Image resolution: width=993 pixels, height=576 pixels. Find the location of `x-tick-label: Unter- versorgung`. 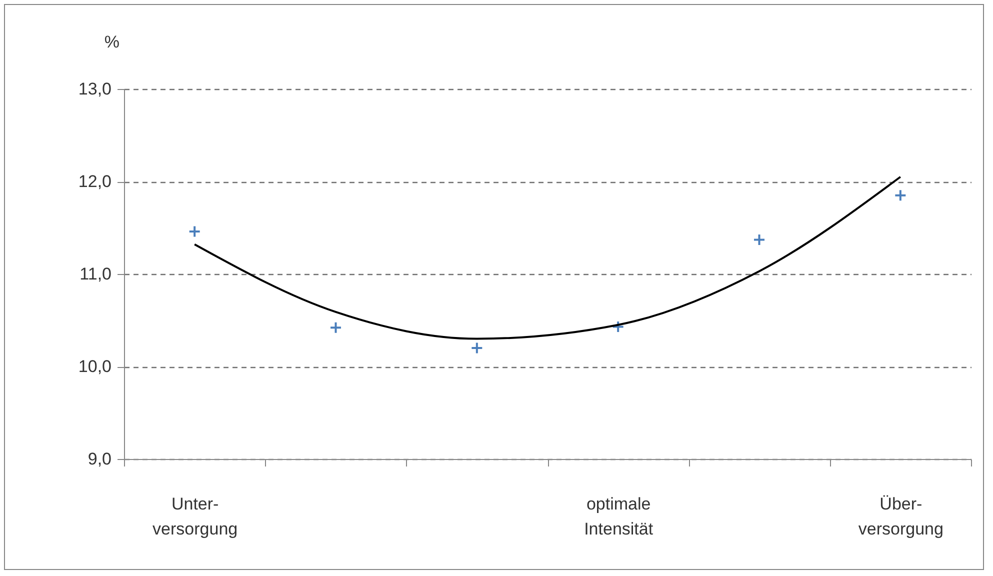

x-tick-label: Unter- versorgung is located at coordinates (195, 516).